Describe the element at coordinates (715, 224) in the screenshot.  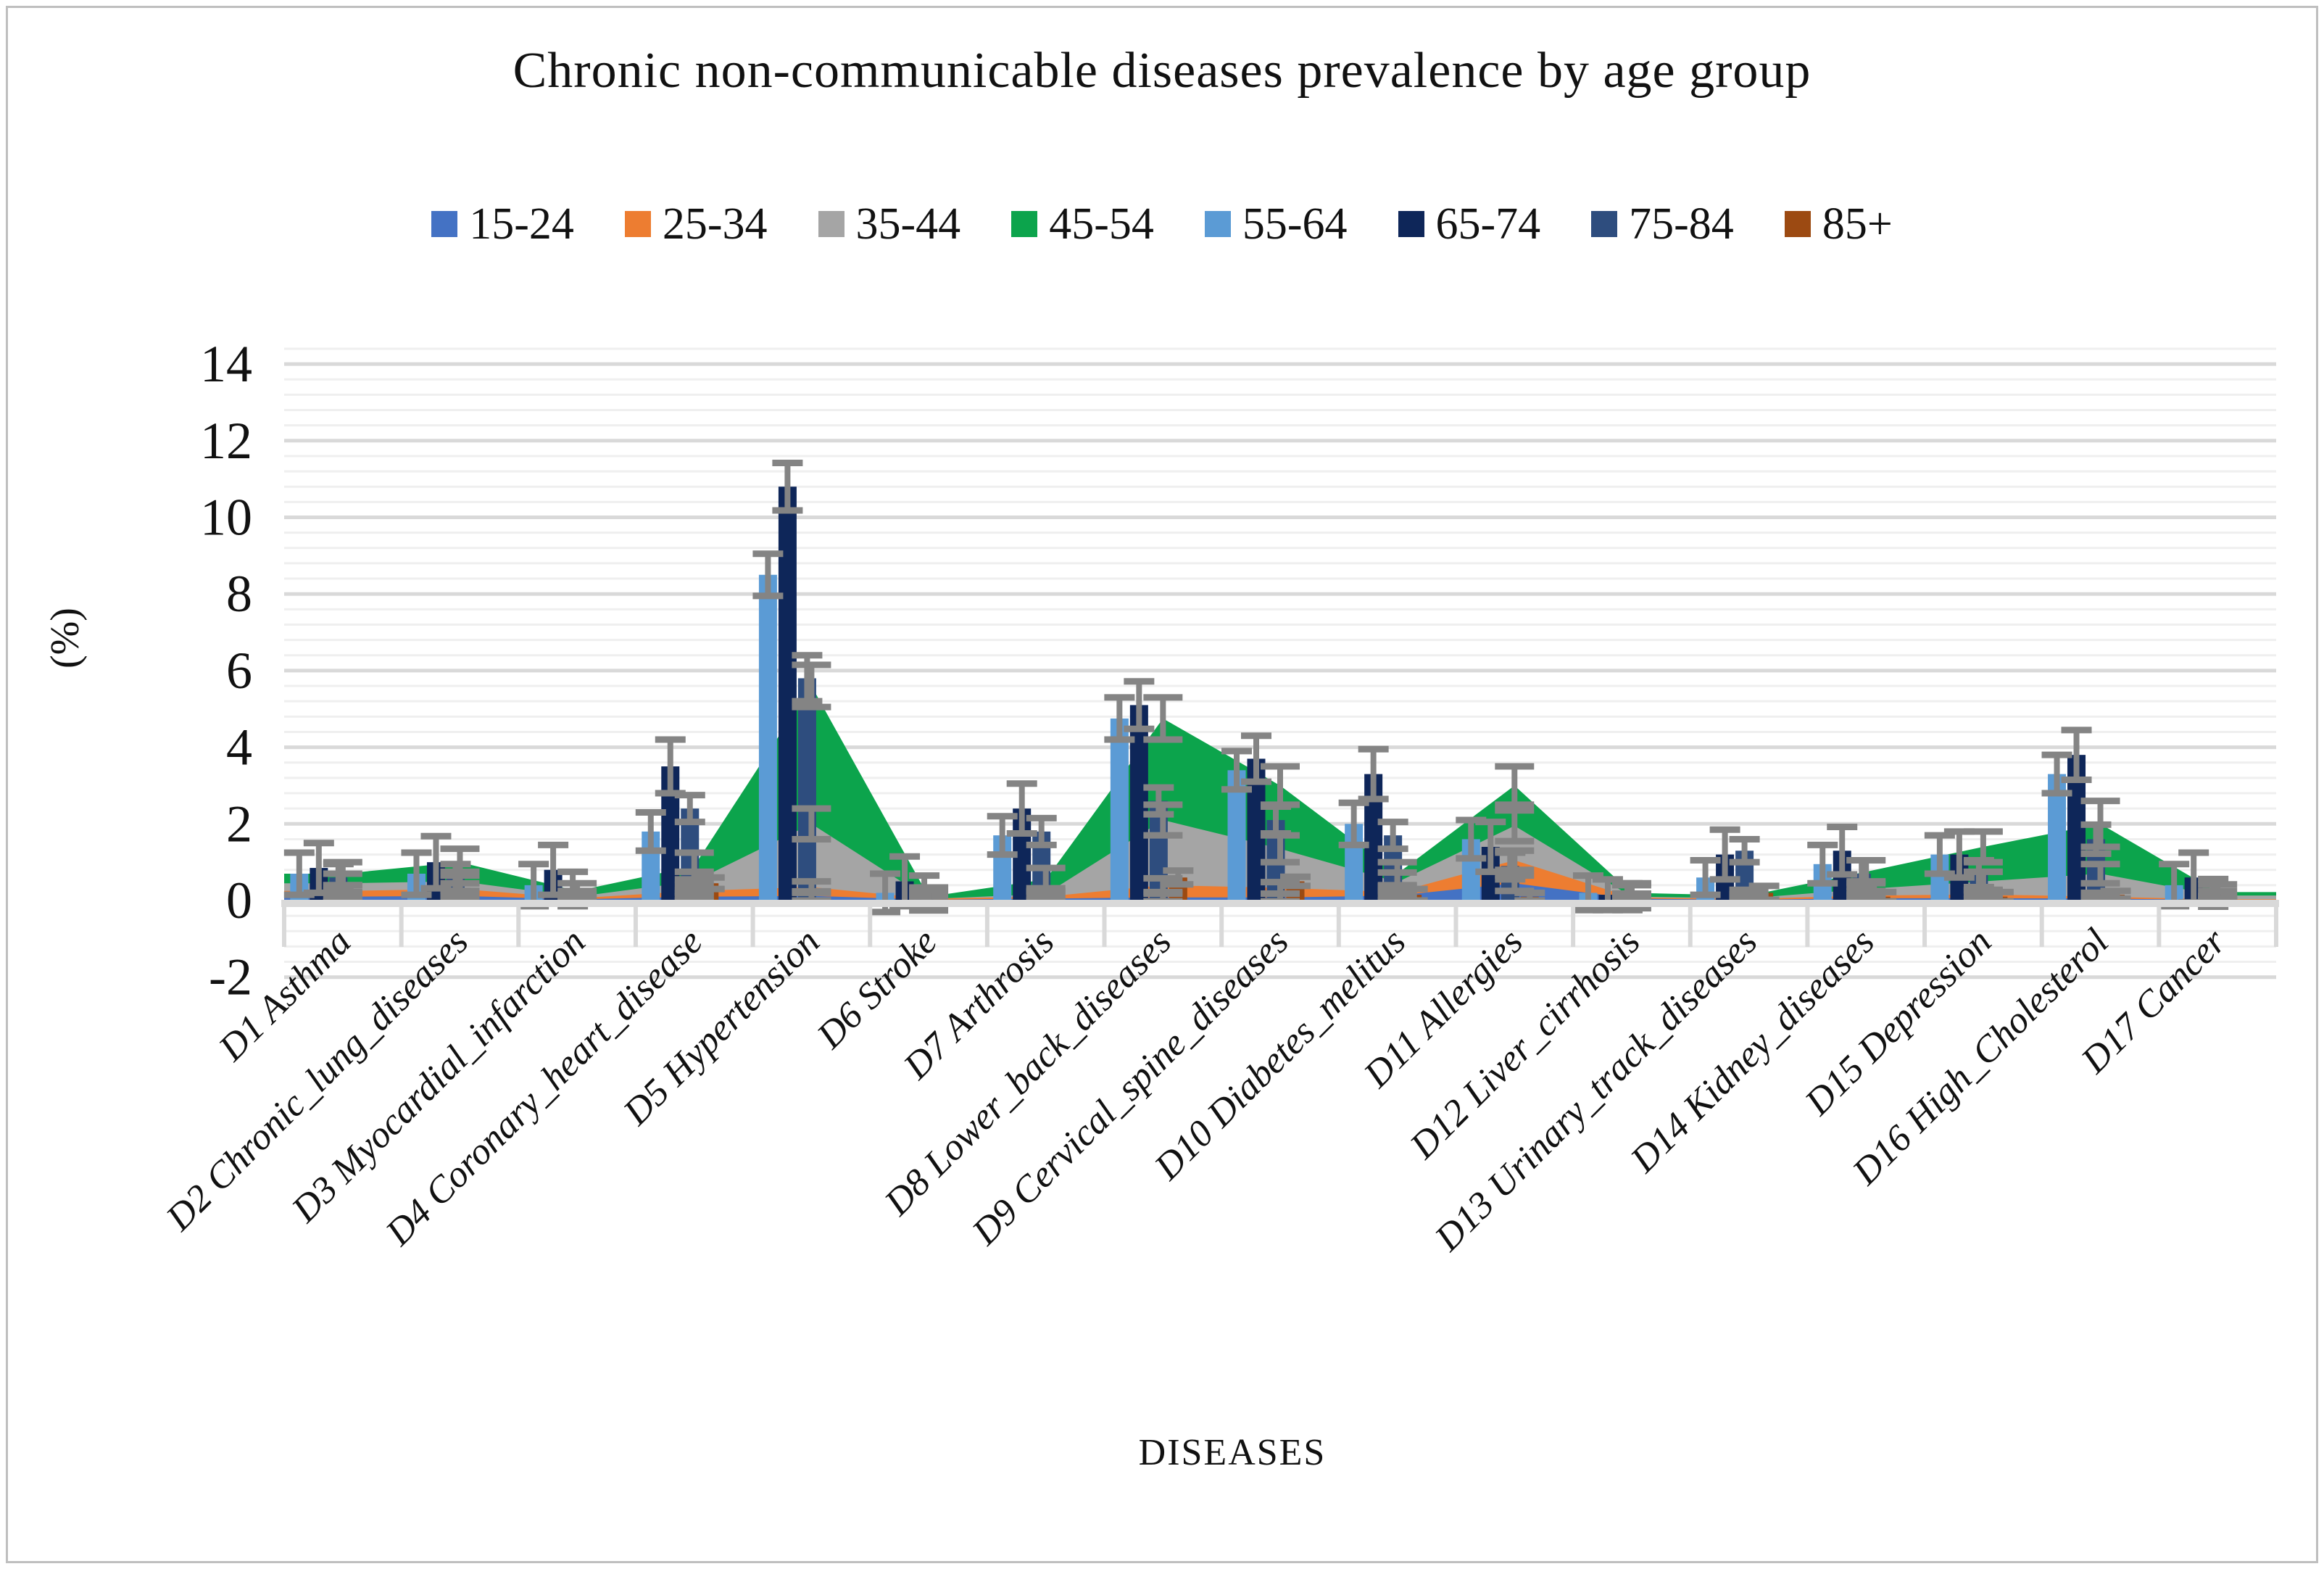
I see `legend-label: 25-34` at that location.